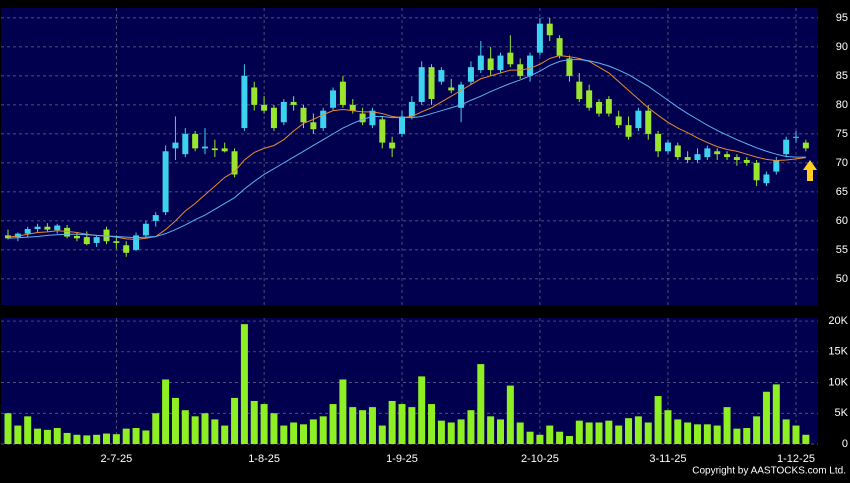 The image size is (850, 483). What do you see at coordinates (842, 192) in the screenshot?
I see `y-tick-label: 65` at bounding box center [842, 192].